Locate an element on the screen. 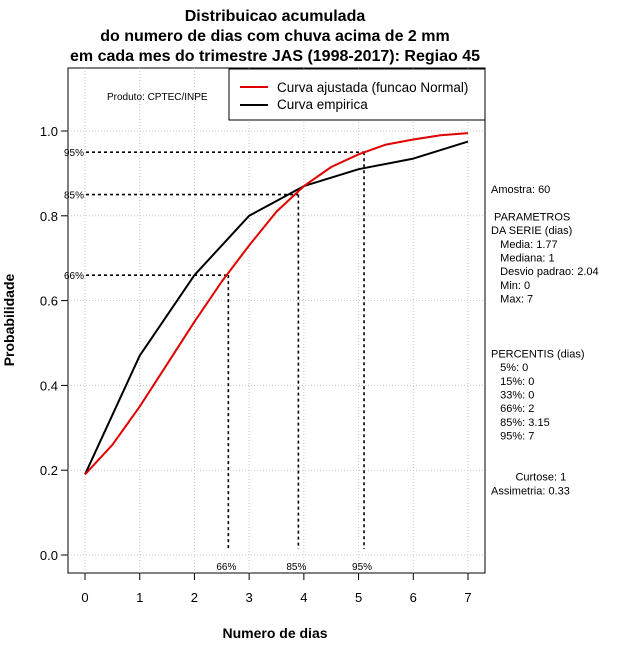 The image size is (640, 660). percentile-label-x: 95% is located at coordinates (362, 567).